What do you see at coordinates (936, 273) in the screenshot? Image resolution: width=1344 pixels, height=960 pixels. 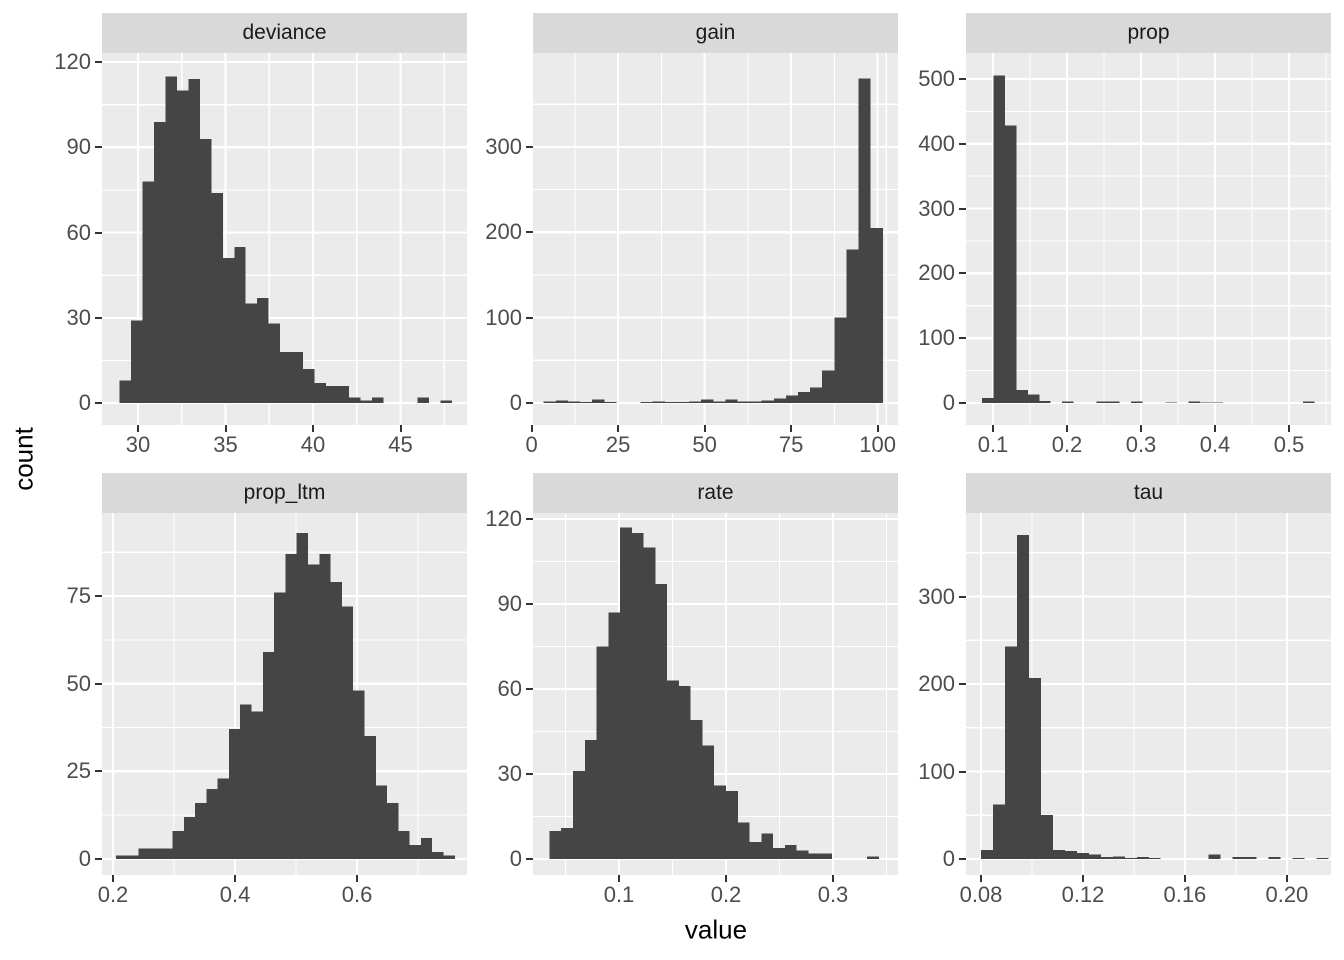 I see `y-tick-label: 200` at bounding box center [936, 273].